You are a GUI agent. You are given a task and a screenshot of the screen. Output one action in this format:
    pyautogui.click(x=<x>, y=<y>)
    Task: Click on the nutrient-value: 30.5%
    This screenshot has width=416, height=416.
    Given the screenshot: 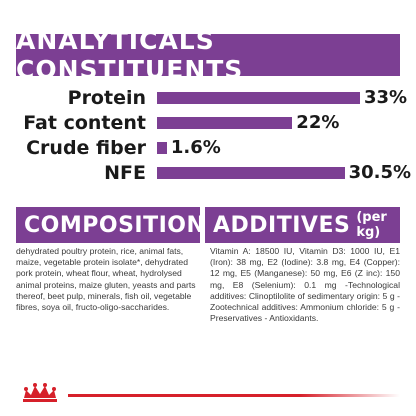 What is the action you would take?
    pyautogui.click(x=380, y=172)
    